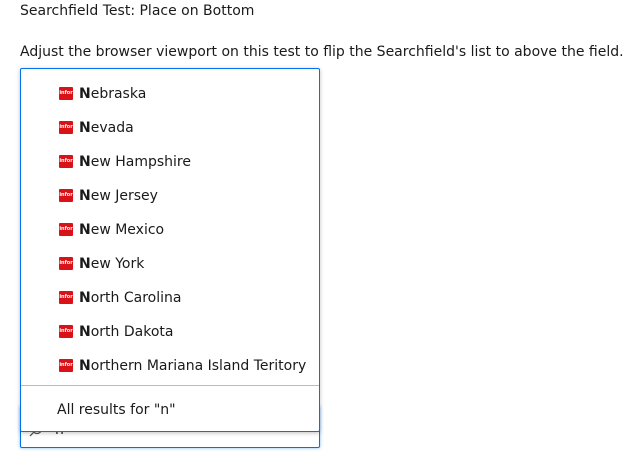 The width and height of the screenshot is (640, 468). I want to click on result-item: infor Nevada, so click(170, 128).